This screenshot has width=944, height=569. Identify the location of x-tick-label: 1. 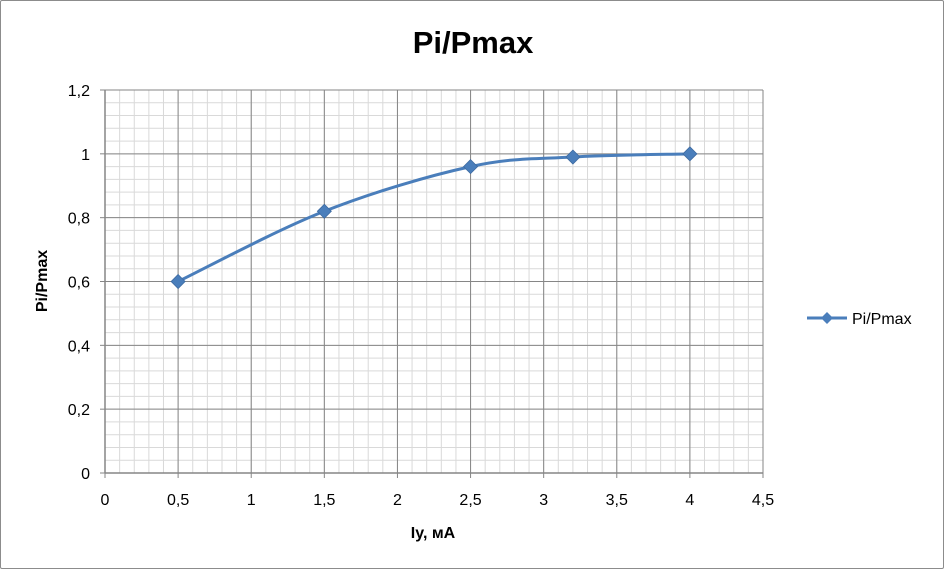
(251, 500).